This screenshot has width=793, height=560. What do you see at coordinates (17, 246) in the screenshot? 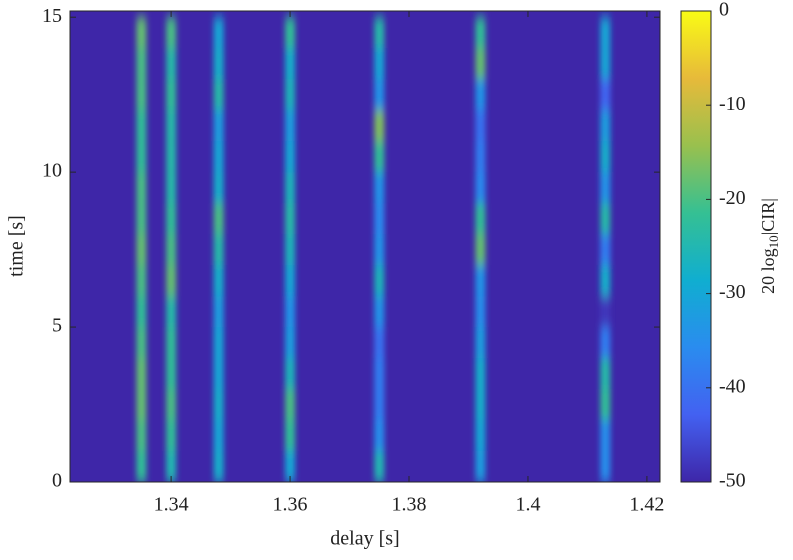
I see `y-axis-label: time [s]` at bounding box center [17, 246].